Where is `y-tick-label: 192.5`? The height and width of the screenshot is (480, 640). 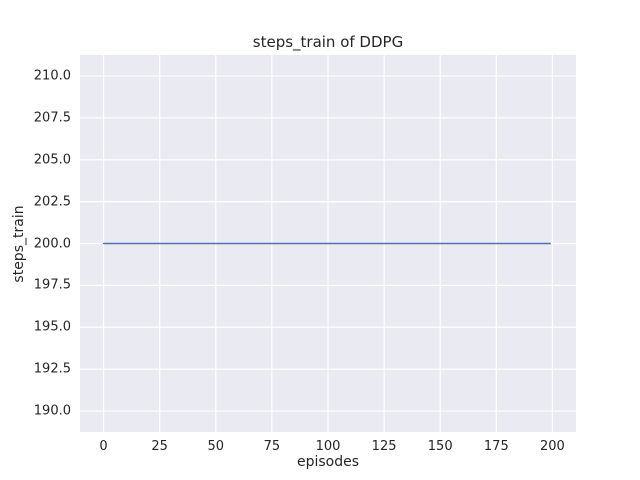
y-tick-label: 192.5 is located at coordinates (52, 369).